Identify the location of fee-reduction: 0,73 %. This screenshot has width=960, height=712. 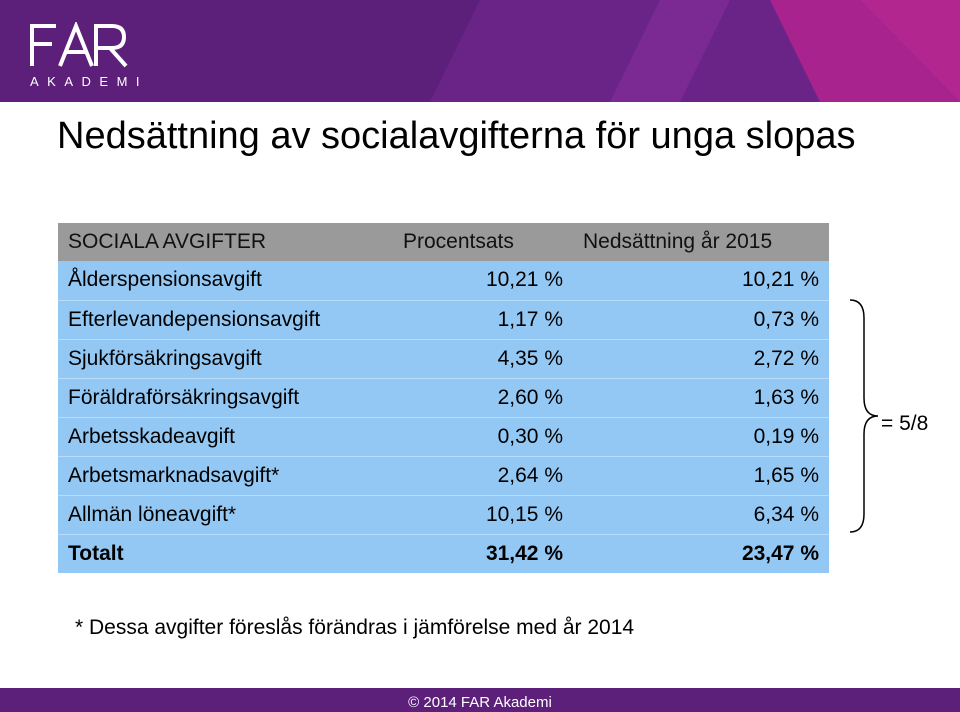
(701, 319).